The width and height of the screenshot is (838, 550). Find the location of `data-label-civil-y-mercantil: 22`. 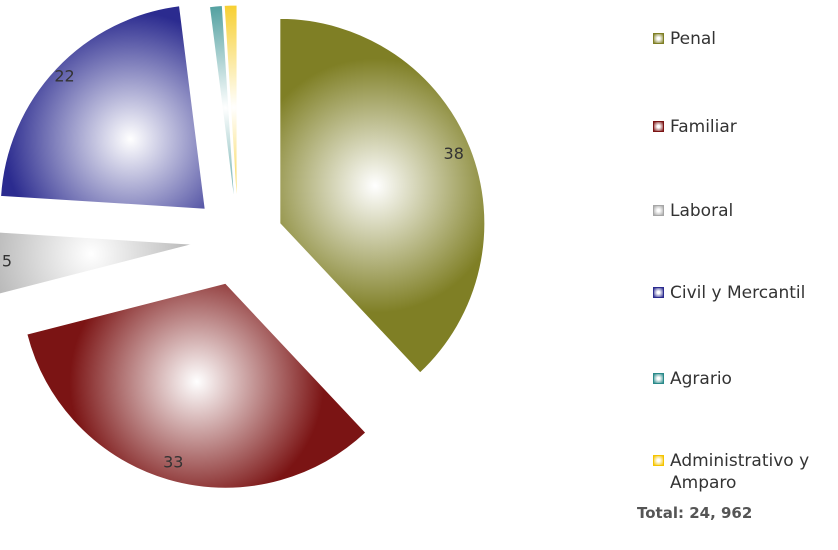

data-label-civil-y-mercantil: 22 is located at coordinates (64, 76).